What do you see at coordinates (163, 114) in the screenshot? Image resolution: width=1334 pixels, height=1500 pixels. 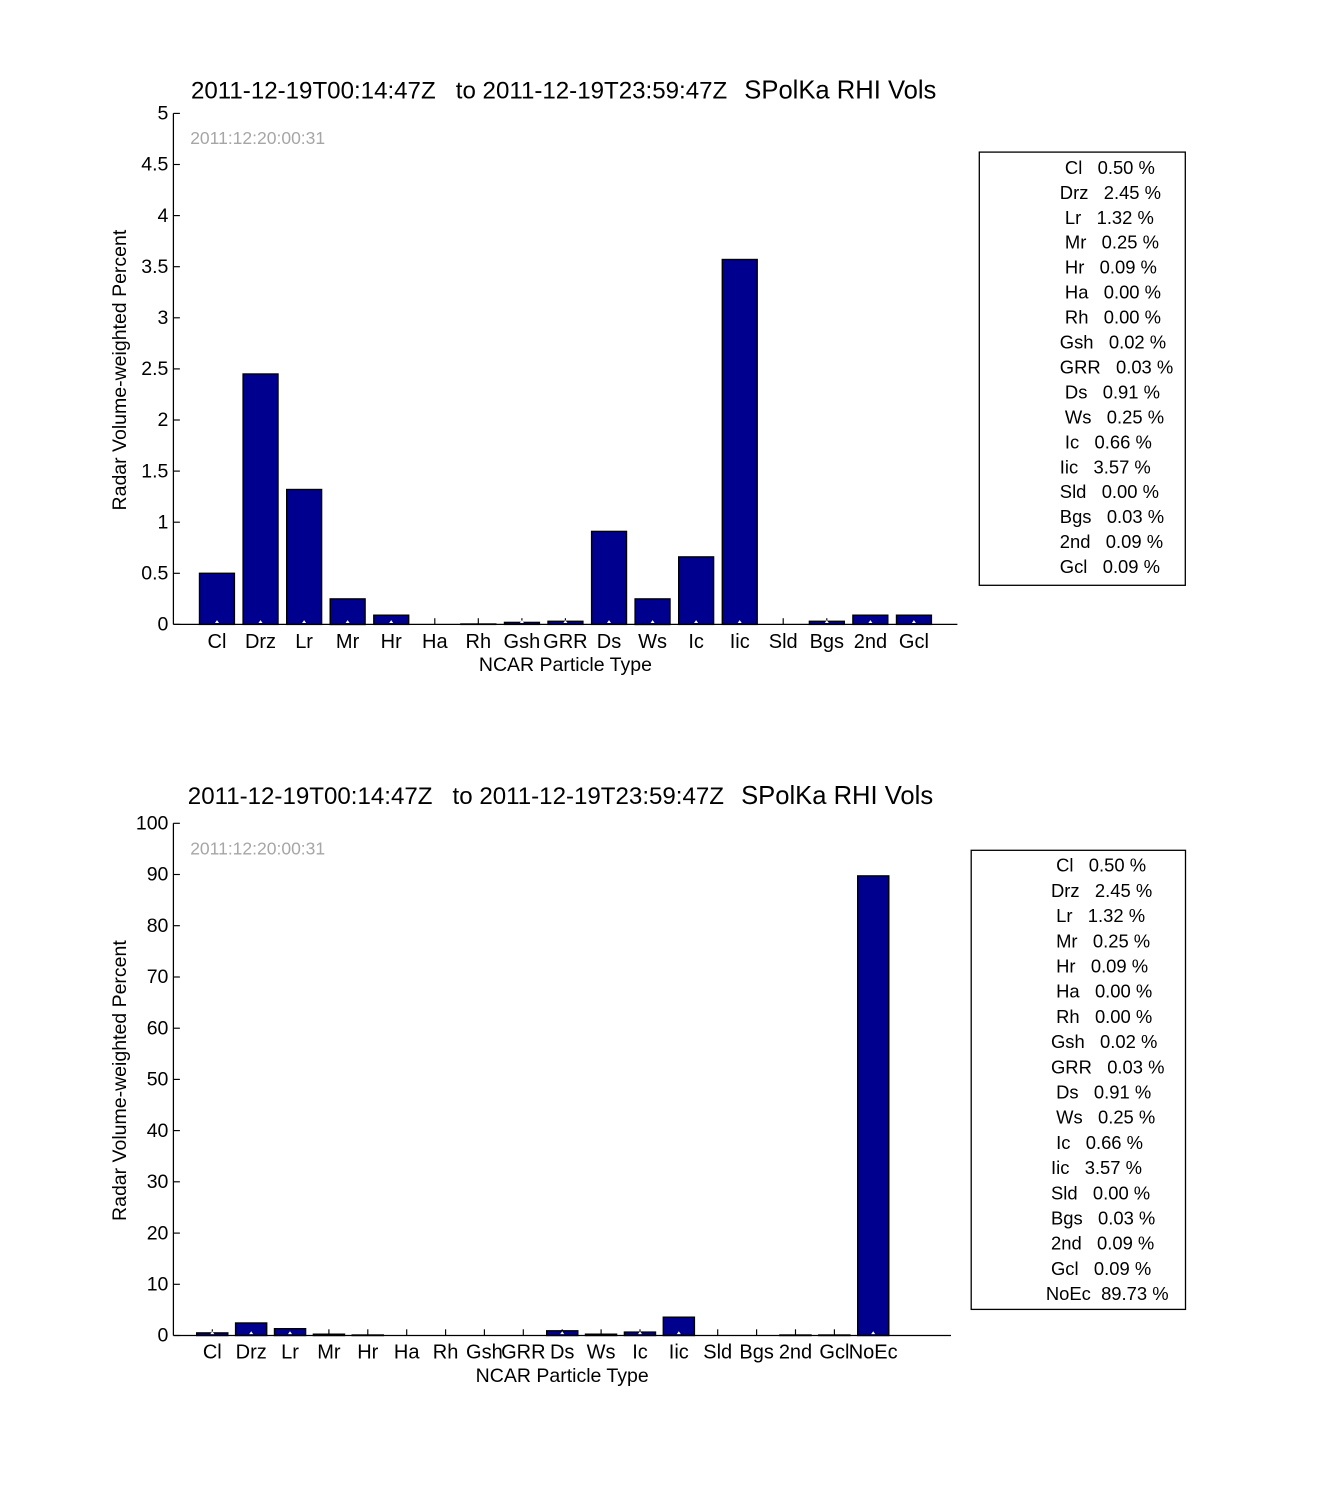 I see `svg-text: 5` at bounding box center [163, 114].